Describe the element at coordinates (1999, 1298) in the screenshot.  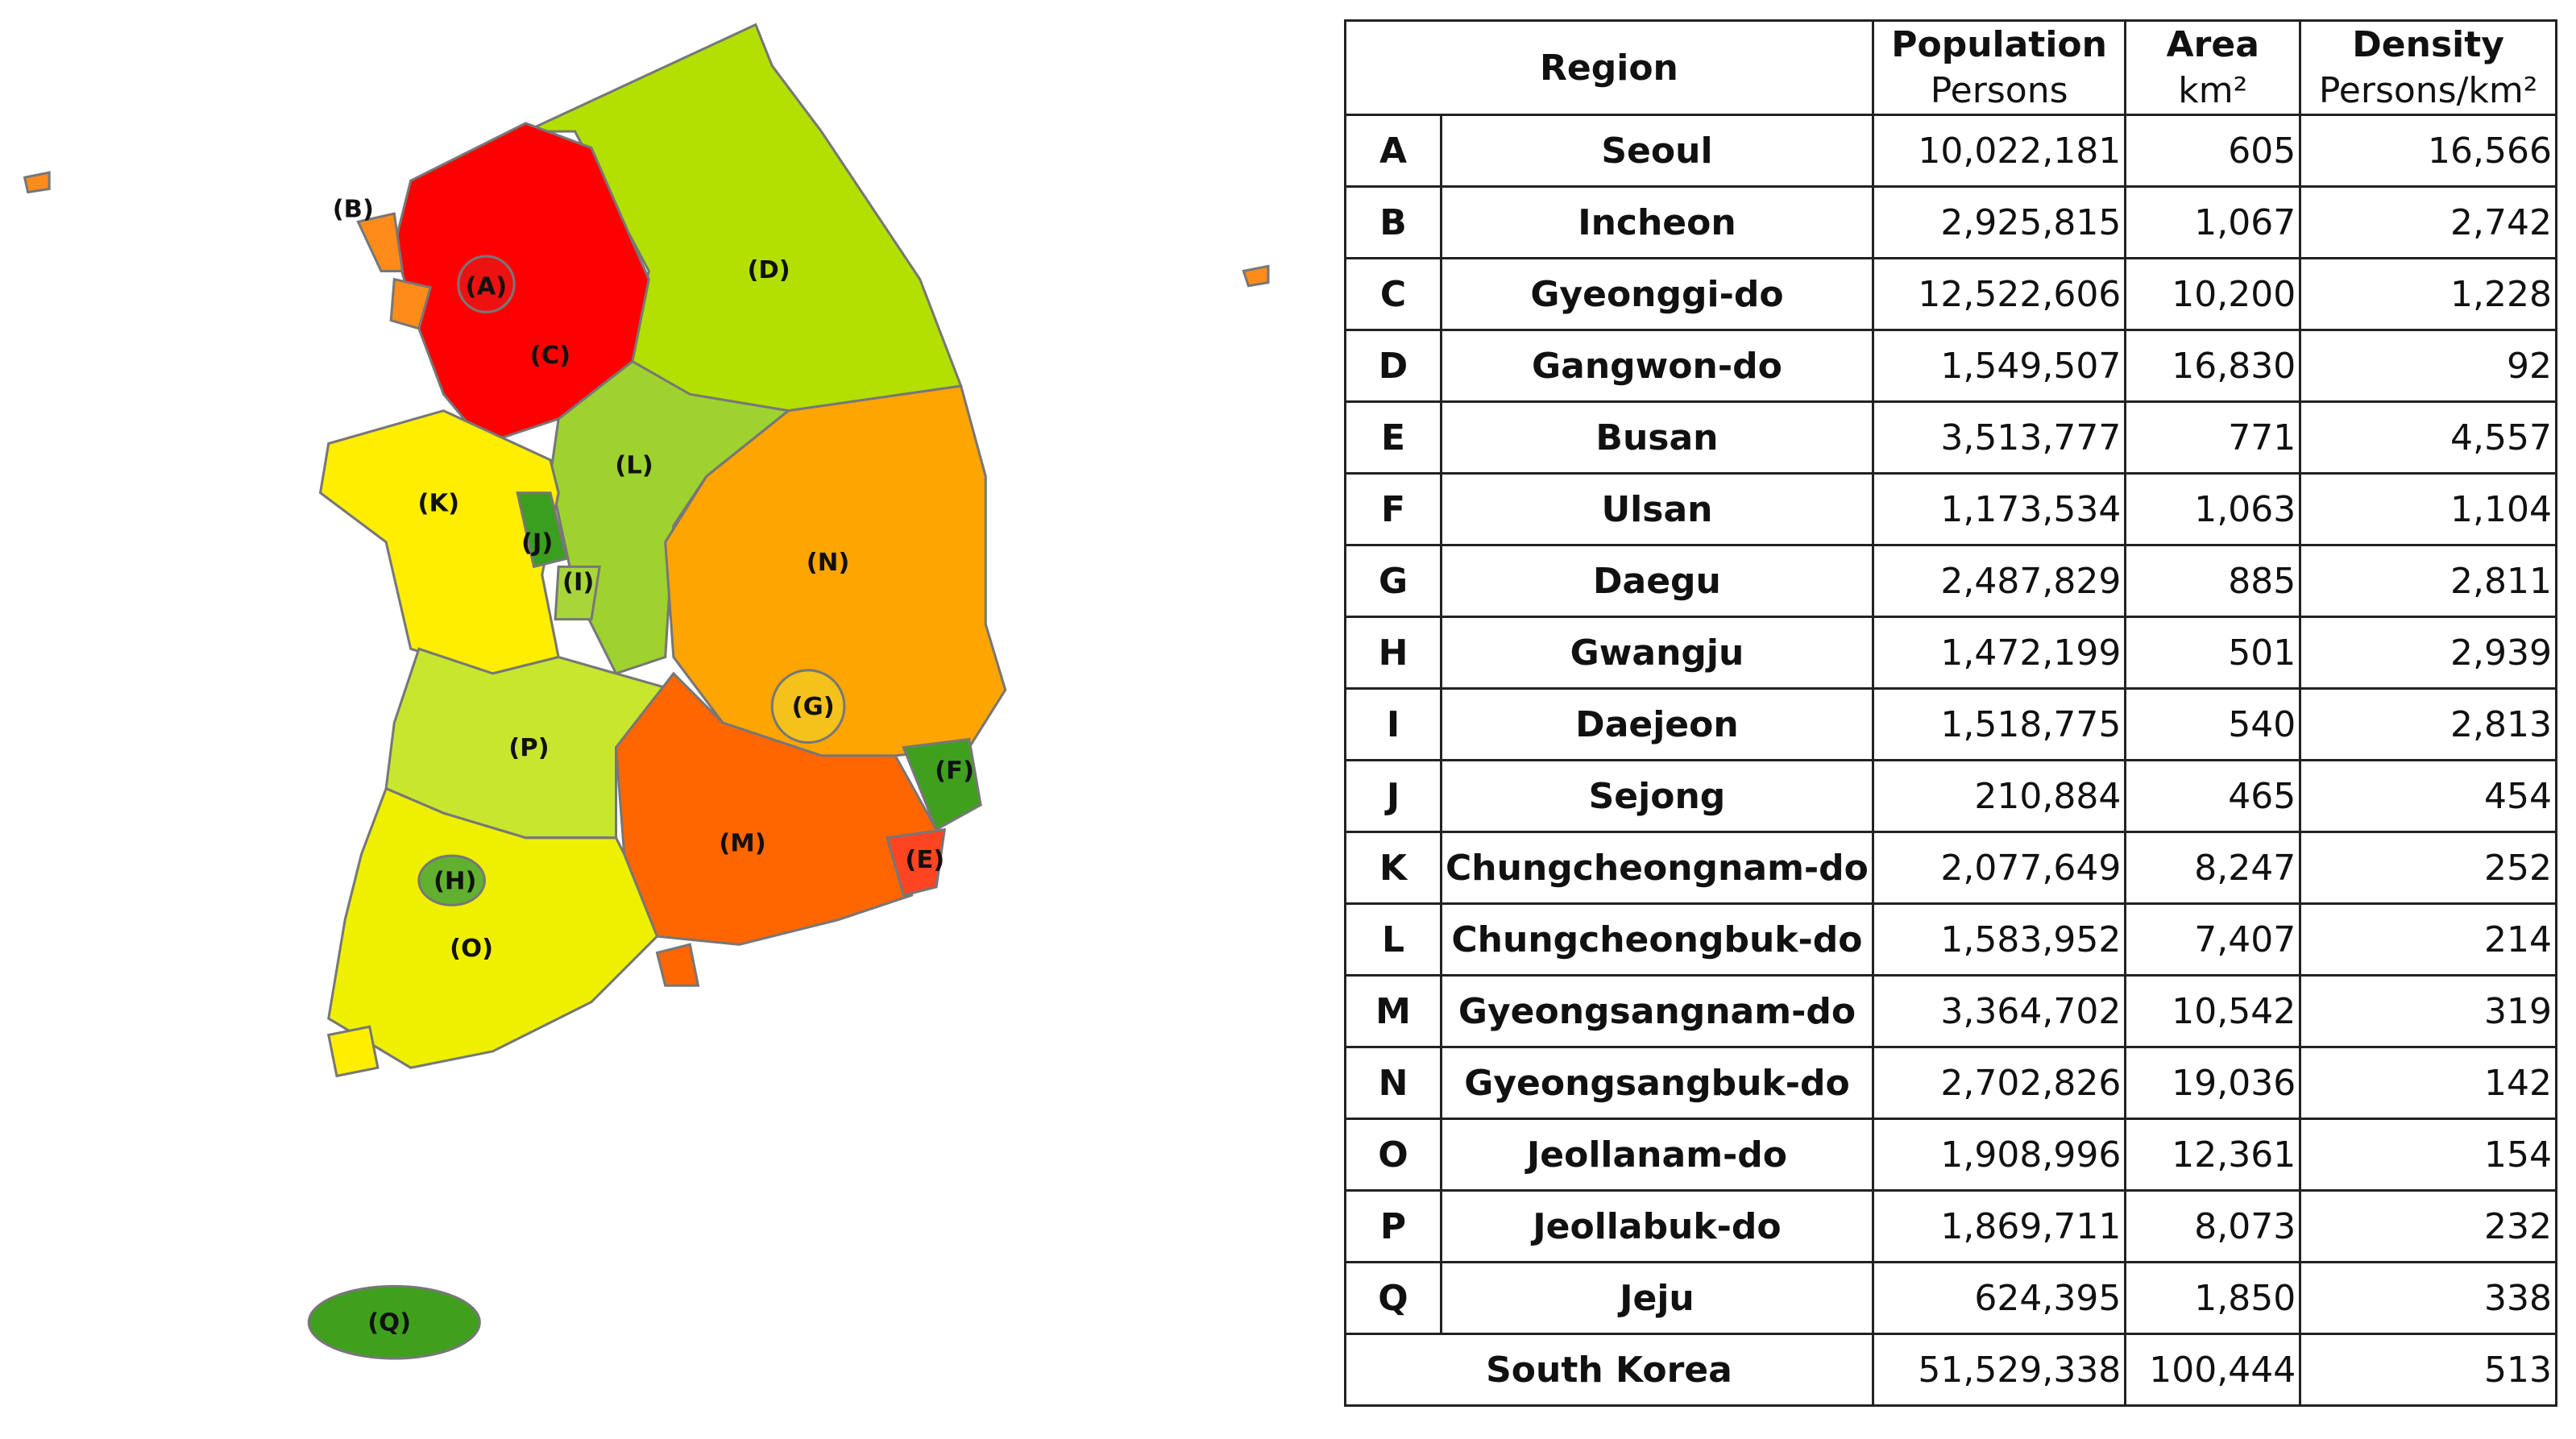
I see `table-cell: 624,395` at that location.